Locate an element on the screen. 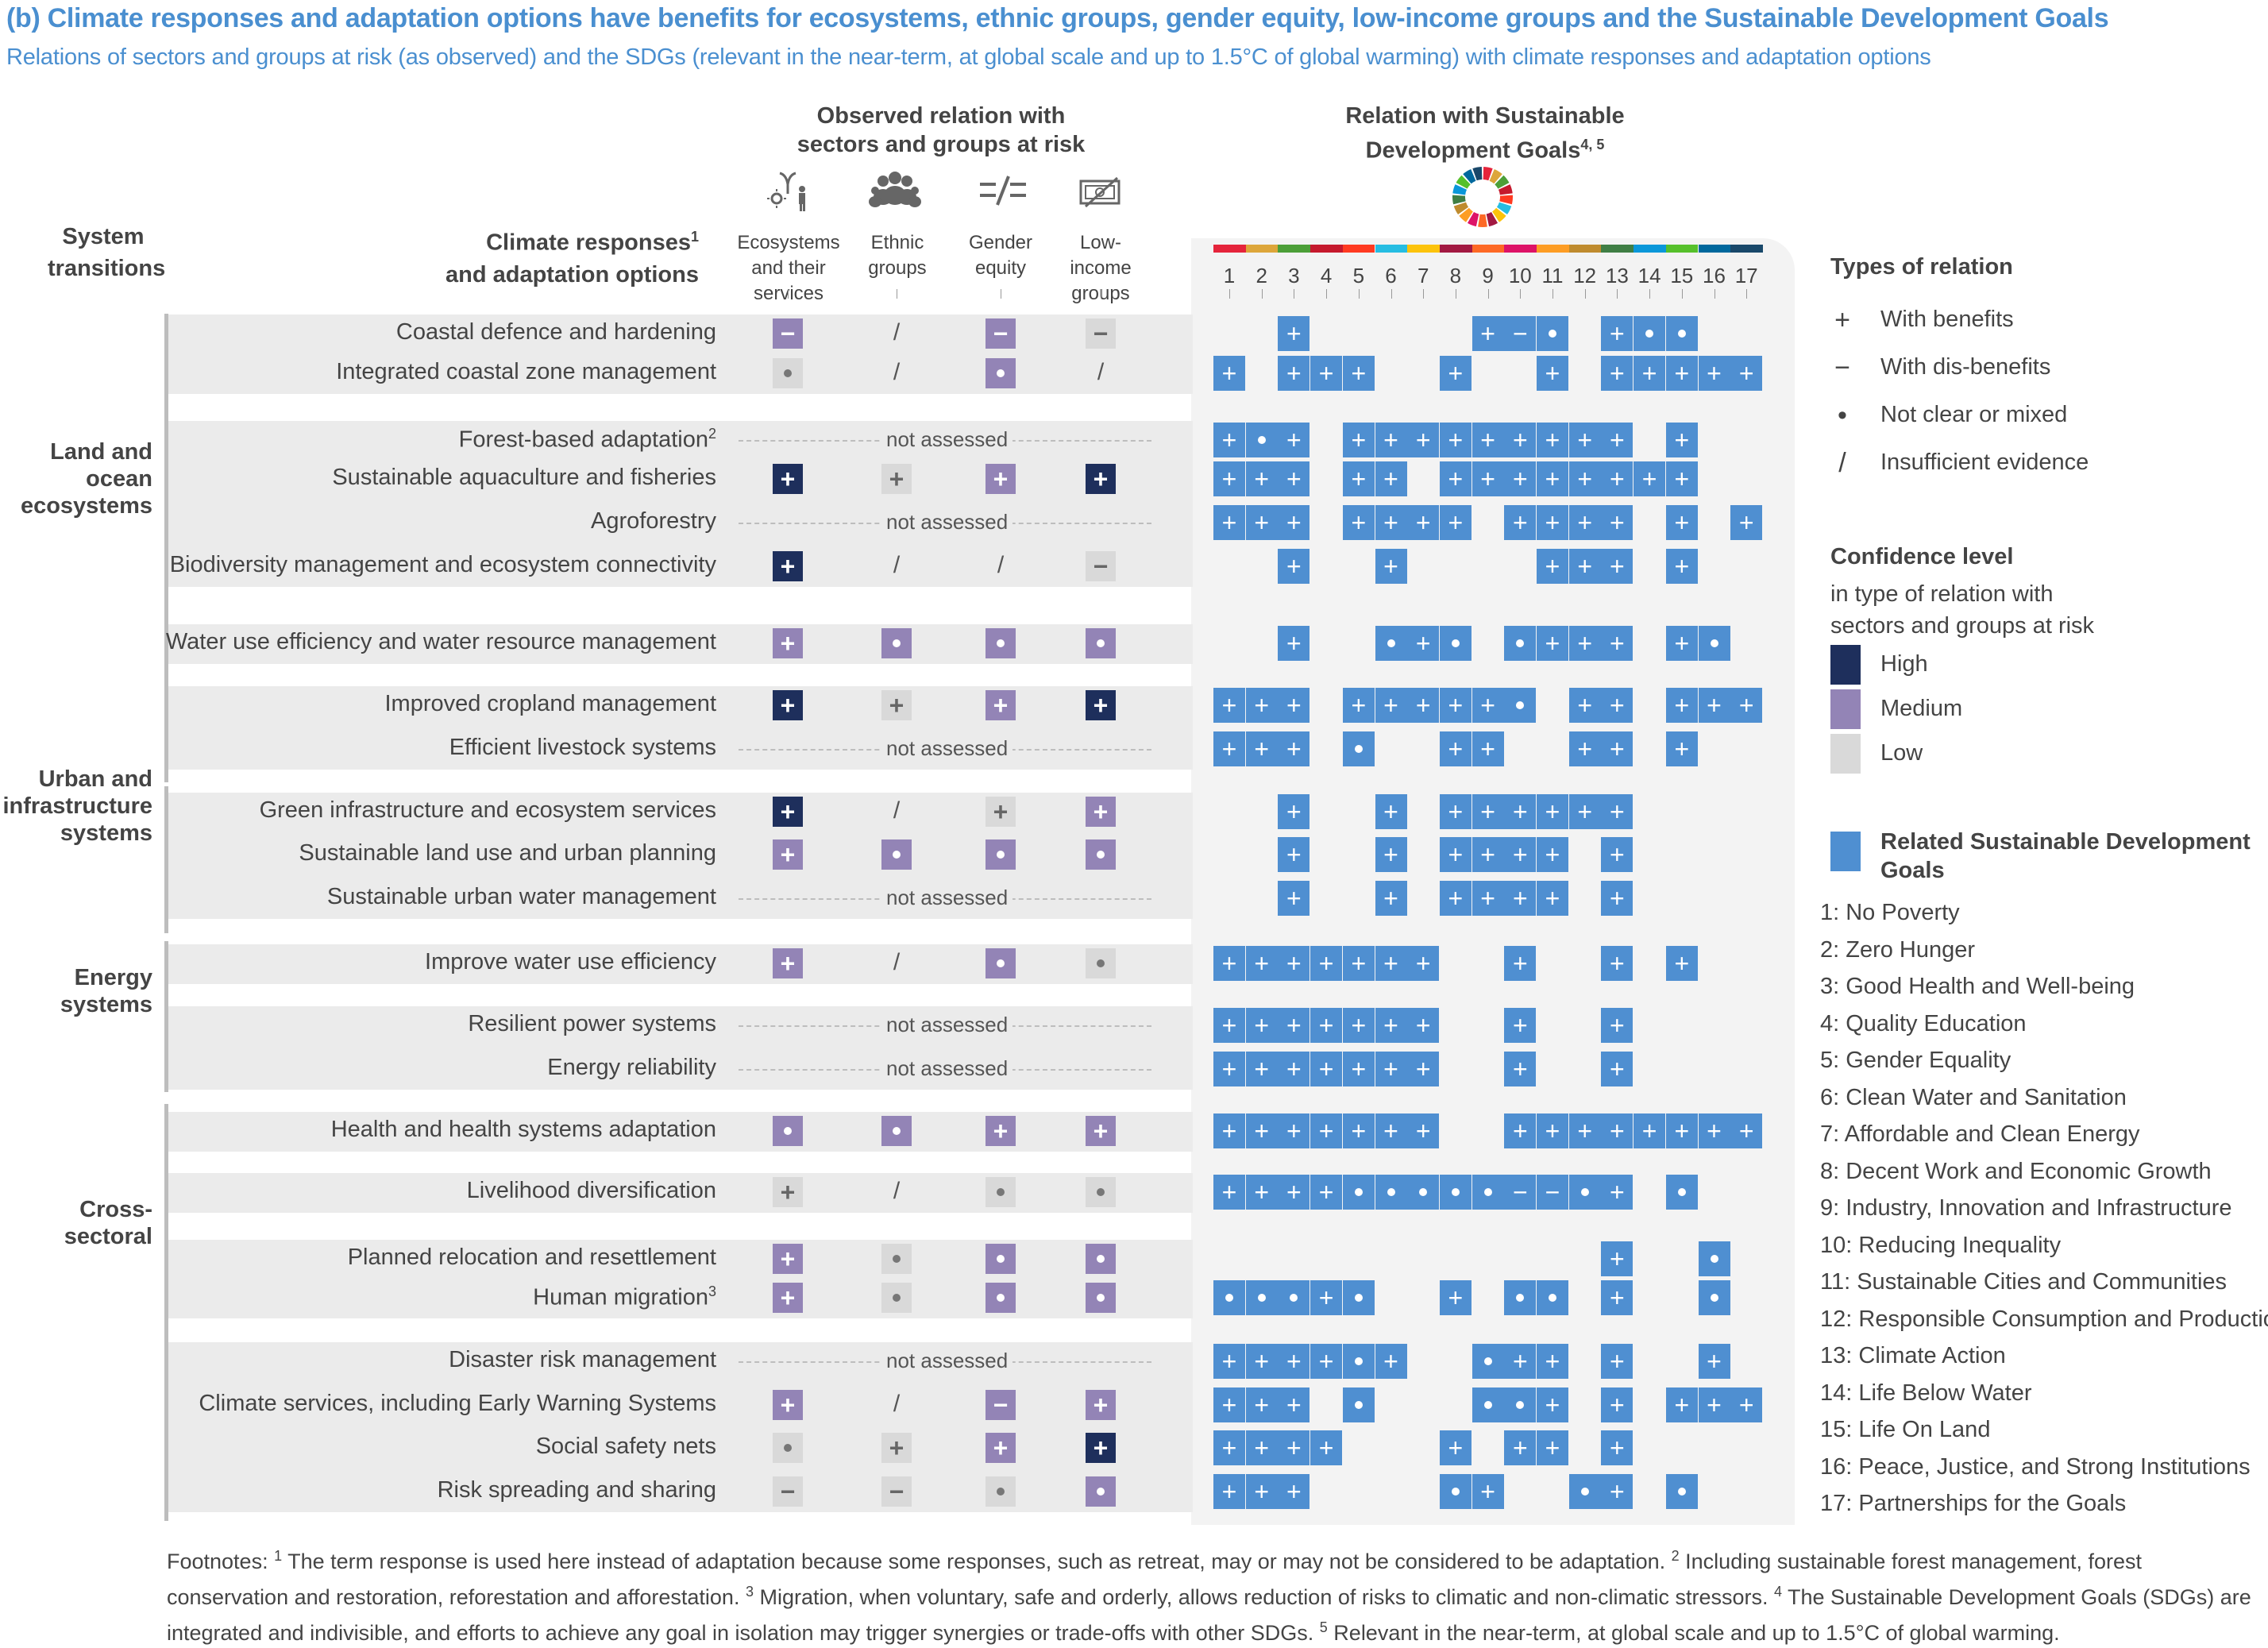 The image size is (2268, 1648). option-label-text: Improve water use efficiency is located at coordinates (570, 962).